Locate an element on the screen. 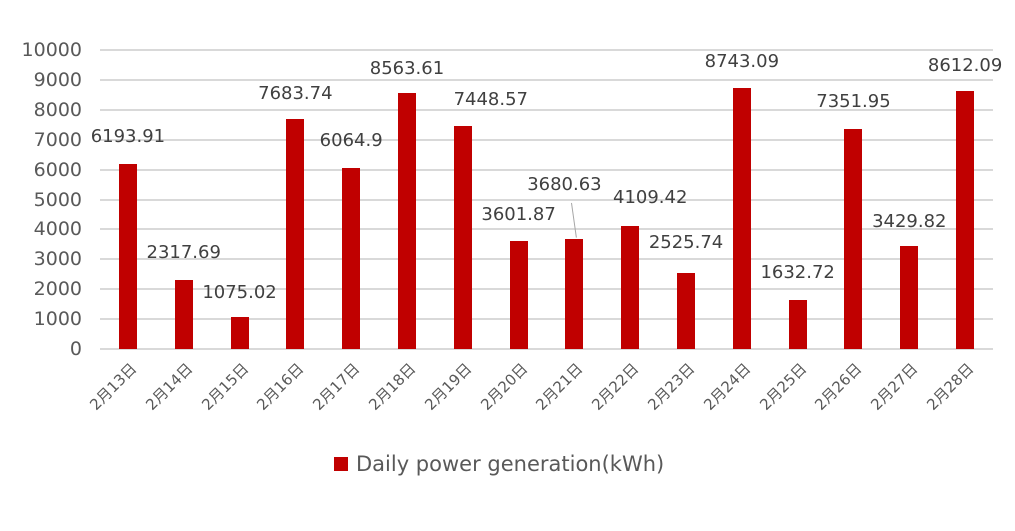  data-label: 1075.02 is located at coordinates (239, 292).